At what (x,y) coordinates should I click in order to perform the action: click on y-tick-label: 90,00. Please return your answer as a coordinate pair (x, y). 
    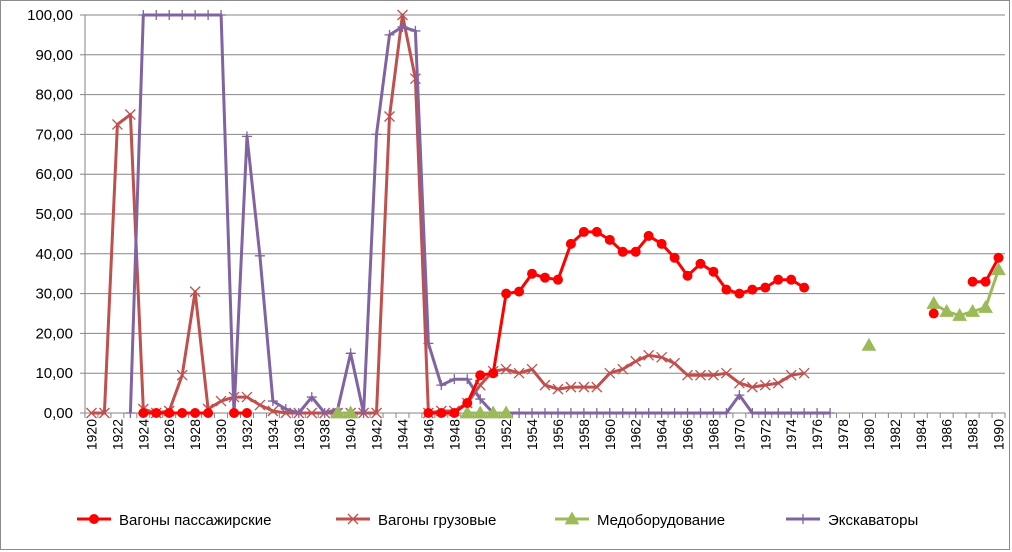
    Looking at the image, I should click on (54, 55).